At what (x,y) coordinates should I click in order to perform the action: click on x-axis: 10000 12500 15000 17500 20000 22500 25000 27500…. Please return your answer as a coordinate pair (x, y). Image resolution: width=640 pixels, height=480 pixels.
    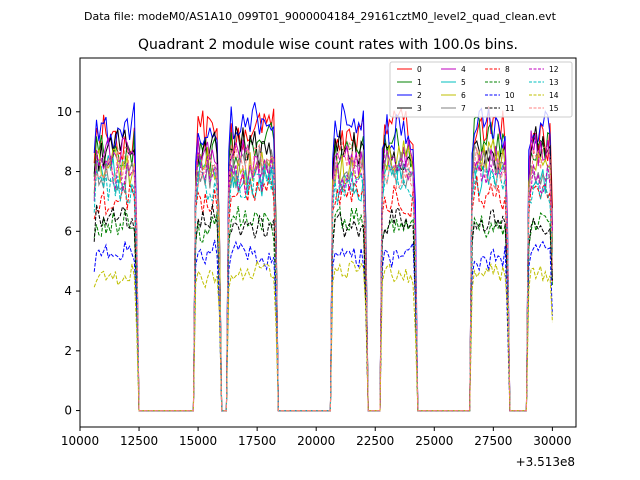
    Looking at the image, I should click on (316, 437).